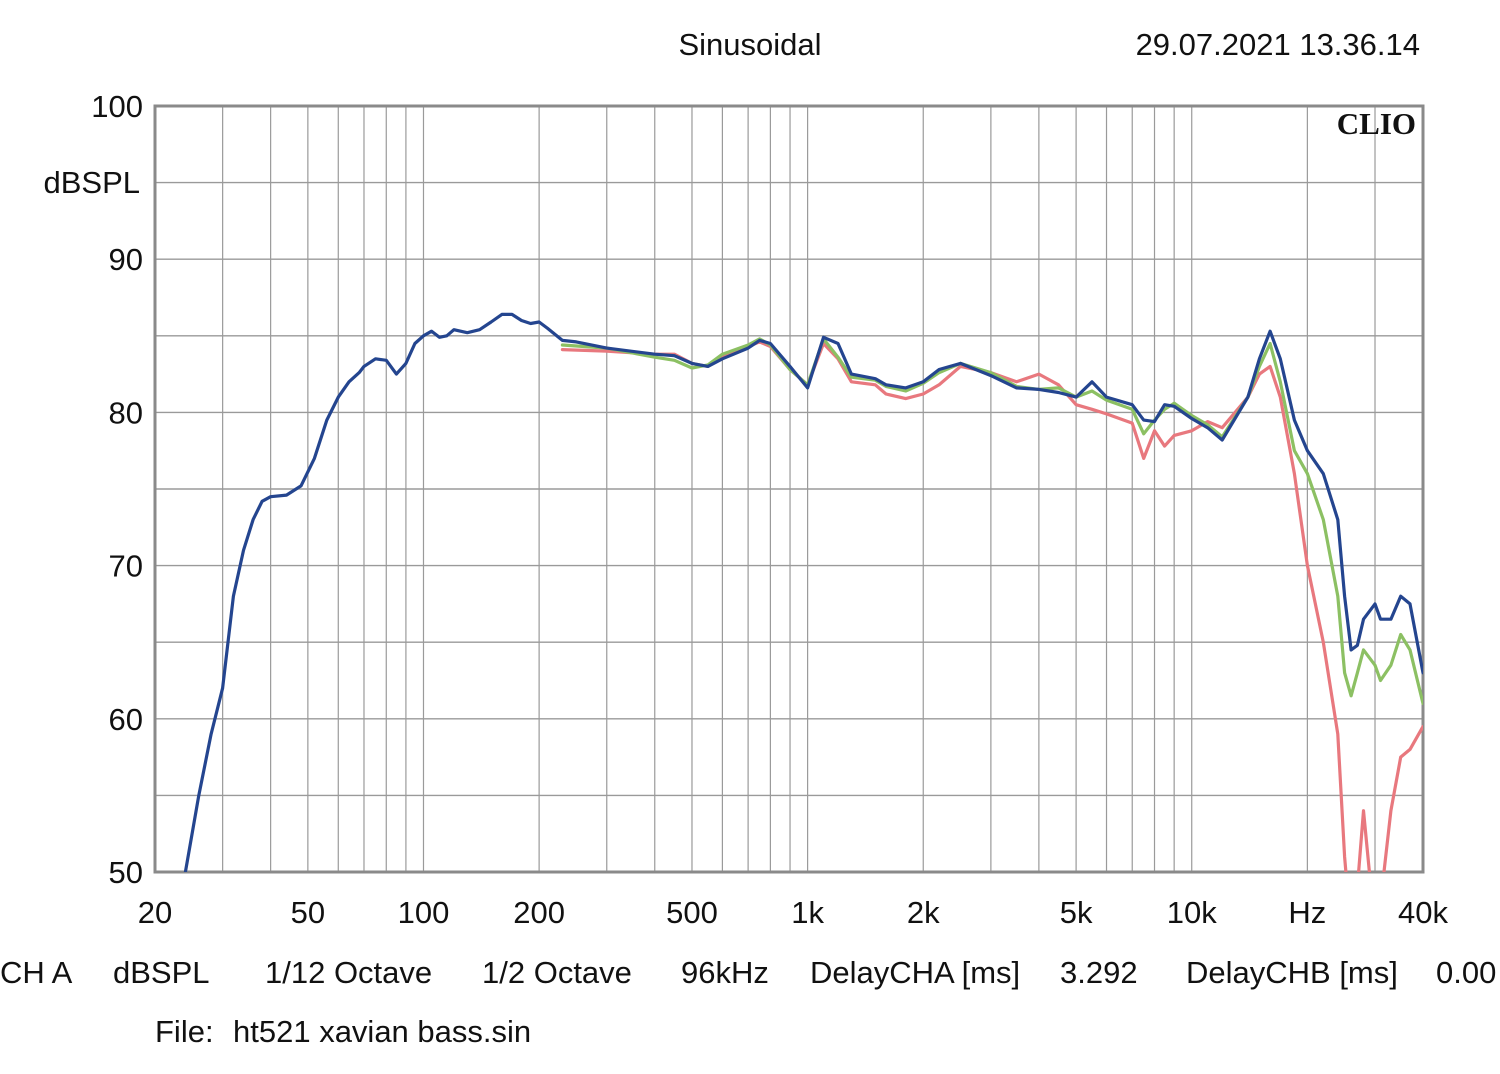 The height and width of the screenshot is (1074, 1500). What do you see at coordinates (557, 972) in the screenshot?
I see `resolution-label: 1/2 Octave` at bounding box center [557, 972].